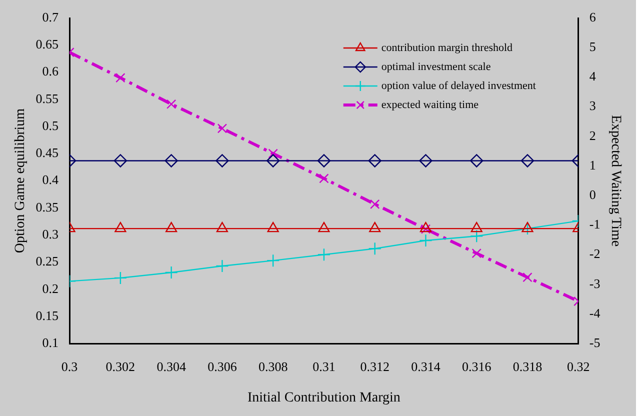 The width and height of the screenshot is (640, 416). Describe the element at coordinates (171, 366) in the screenshot. I see `x-tick-label: 0.304` at that location.